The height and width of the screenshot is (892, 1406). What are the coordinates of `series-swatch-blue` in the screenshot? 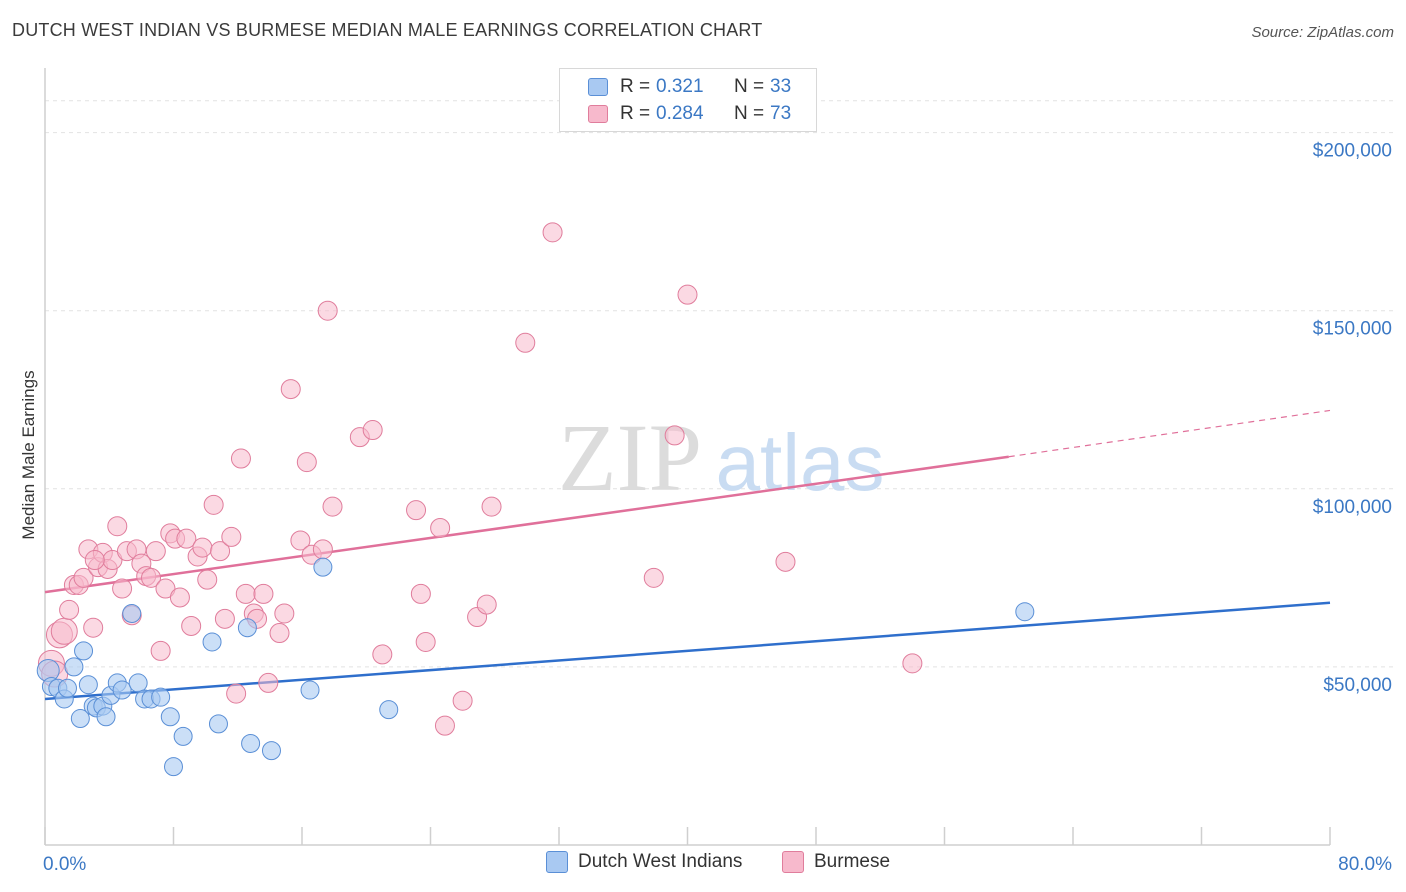 It's located at (557, 862).